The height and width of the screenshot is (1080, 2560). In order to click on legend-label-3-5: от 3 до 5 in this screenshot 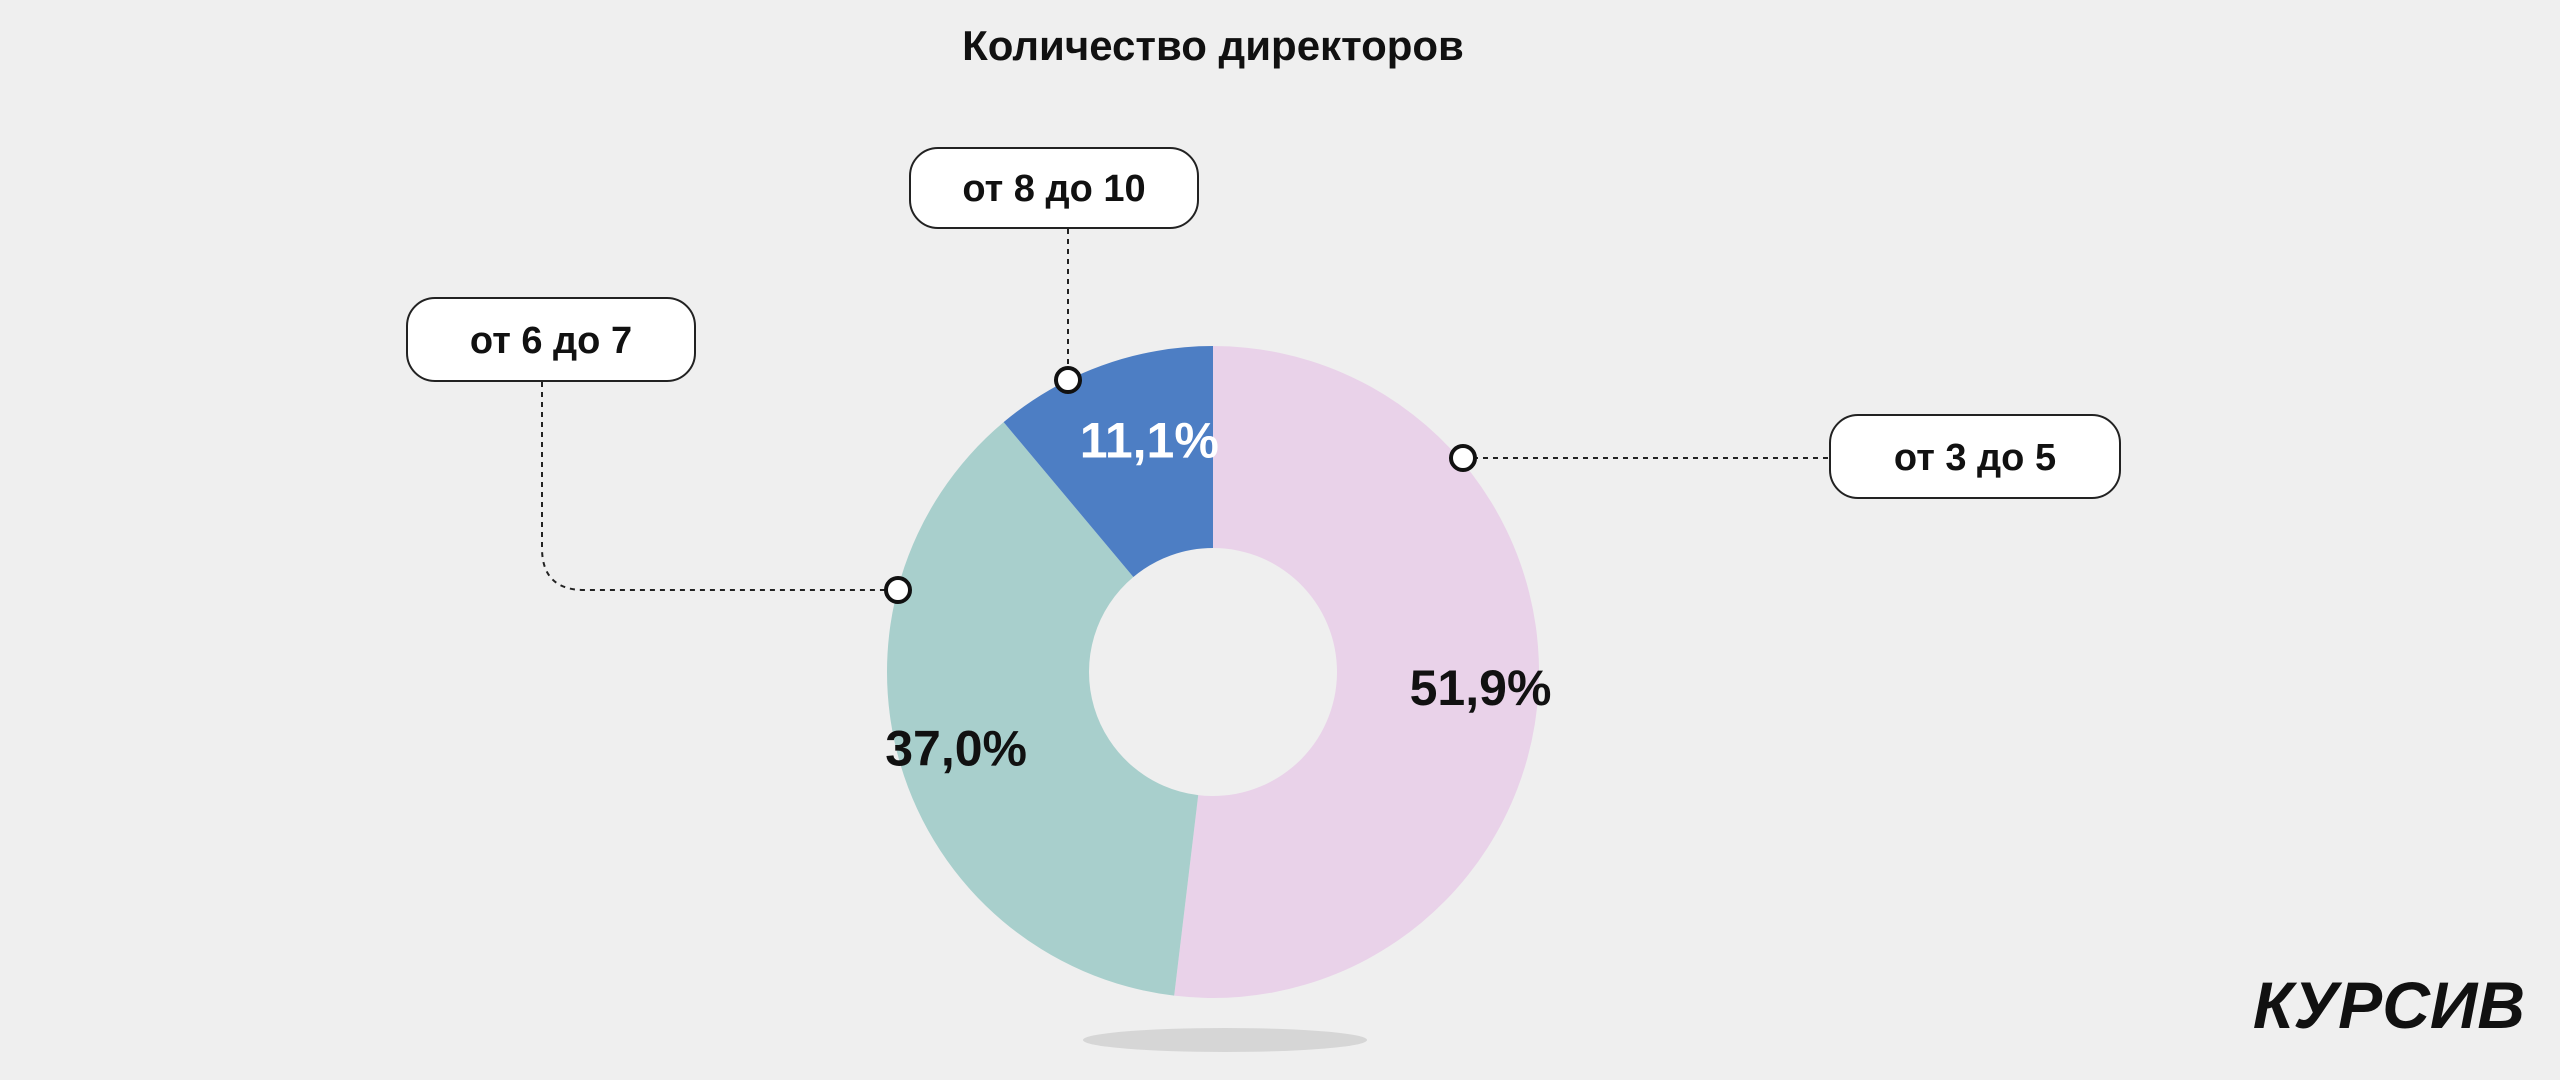, I will do `click(1975, 458)`.